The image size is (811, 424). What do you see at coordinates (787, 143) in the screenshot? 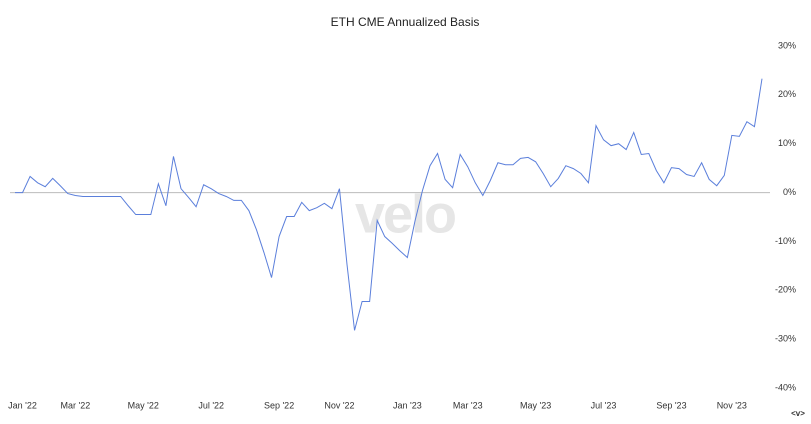
I see `y-tick-label: 10%` at bounding box center [787, 143].